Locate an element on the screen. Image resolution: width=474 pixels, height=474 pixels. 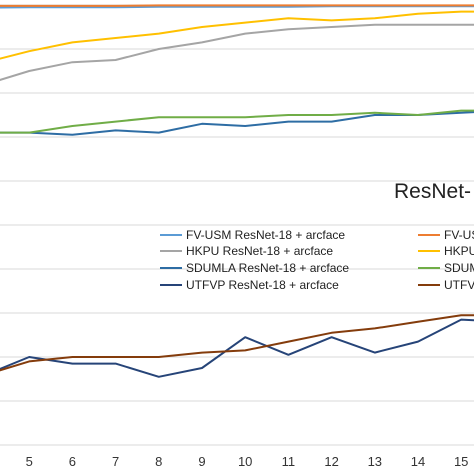
x-tick-labels: 5 6 7 8 9 10 11 12 13 14 15 is located at coordinates (247, 461).